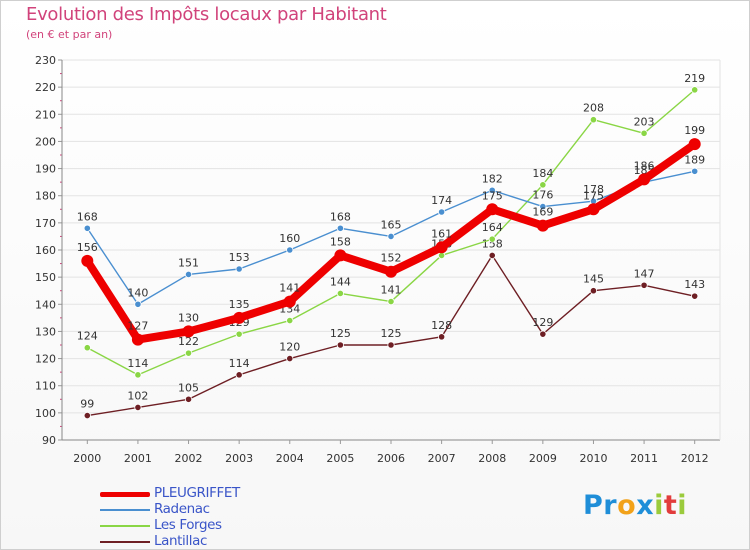  What do you see at coordinates (180, 541) in the screenshot?
I see `legend-label: Lantillac` at bounding box center [180, 541].